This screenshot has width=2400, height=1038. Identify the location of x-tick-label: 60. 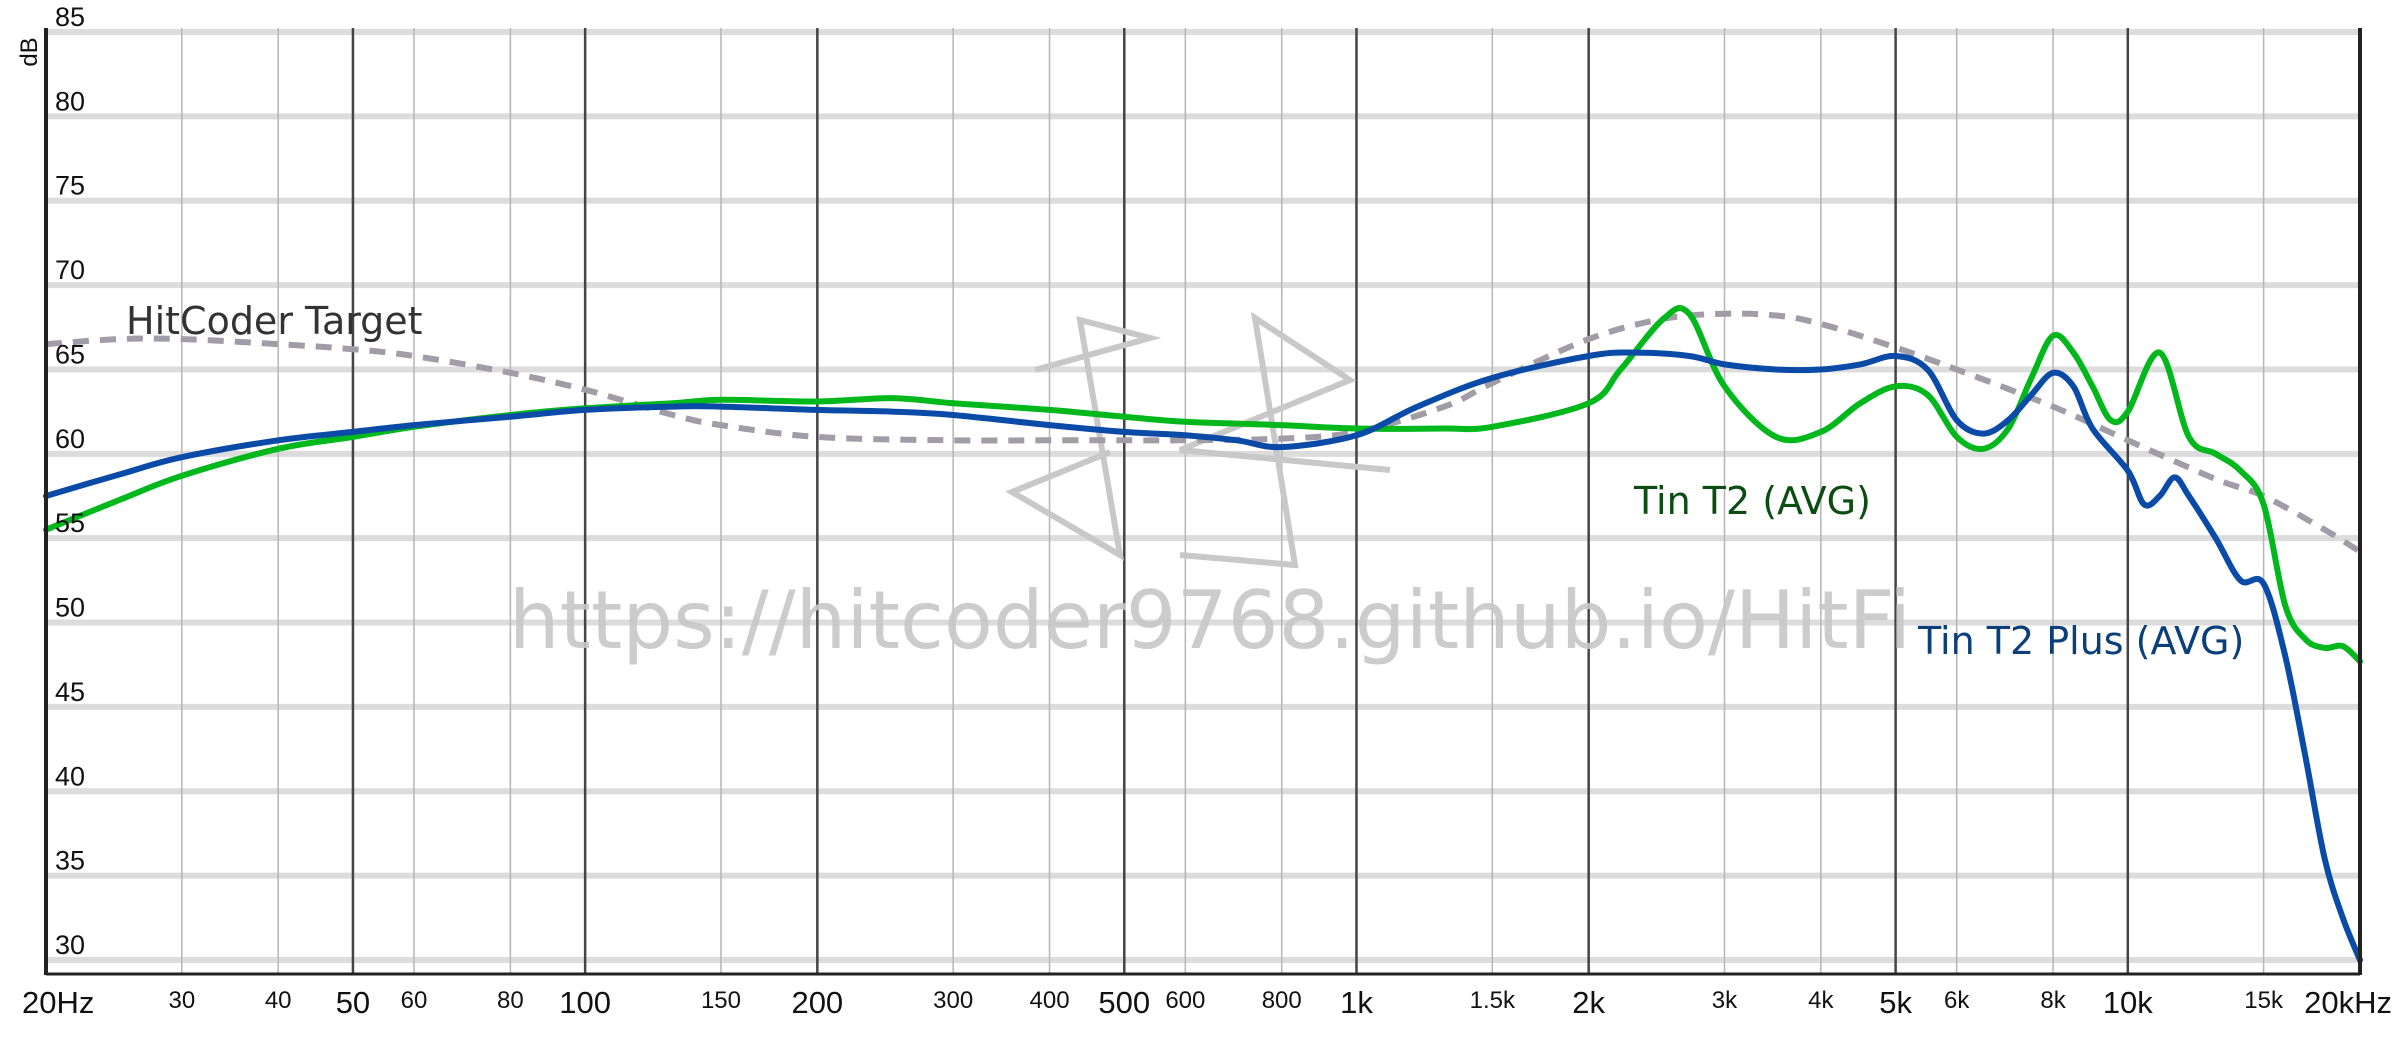
(414, 1000).